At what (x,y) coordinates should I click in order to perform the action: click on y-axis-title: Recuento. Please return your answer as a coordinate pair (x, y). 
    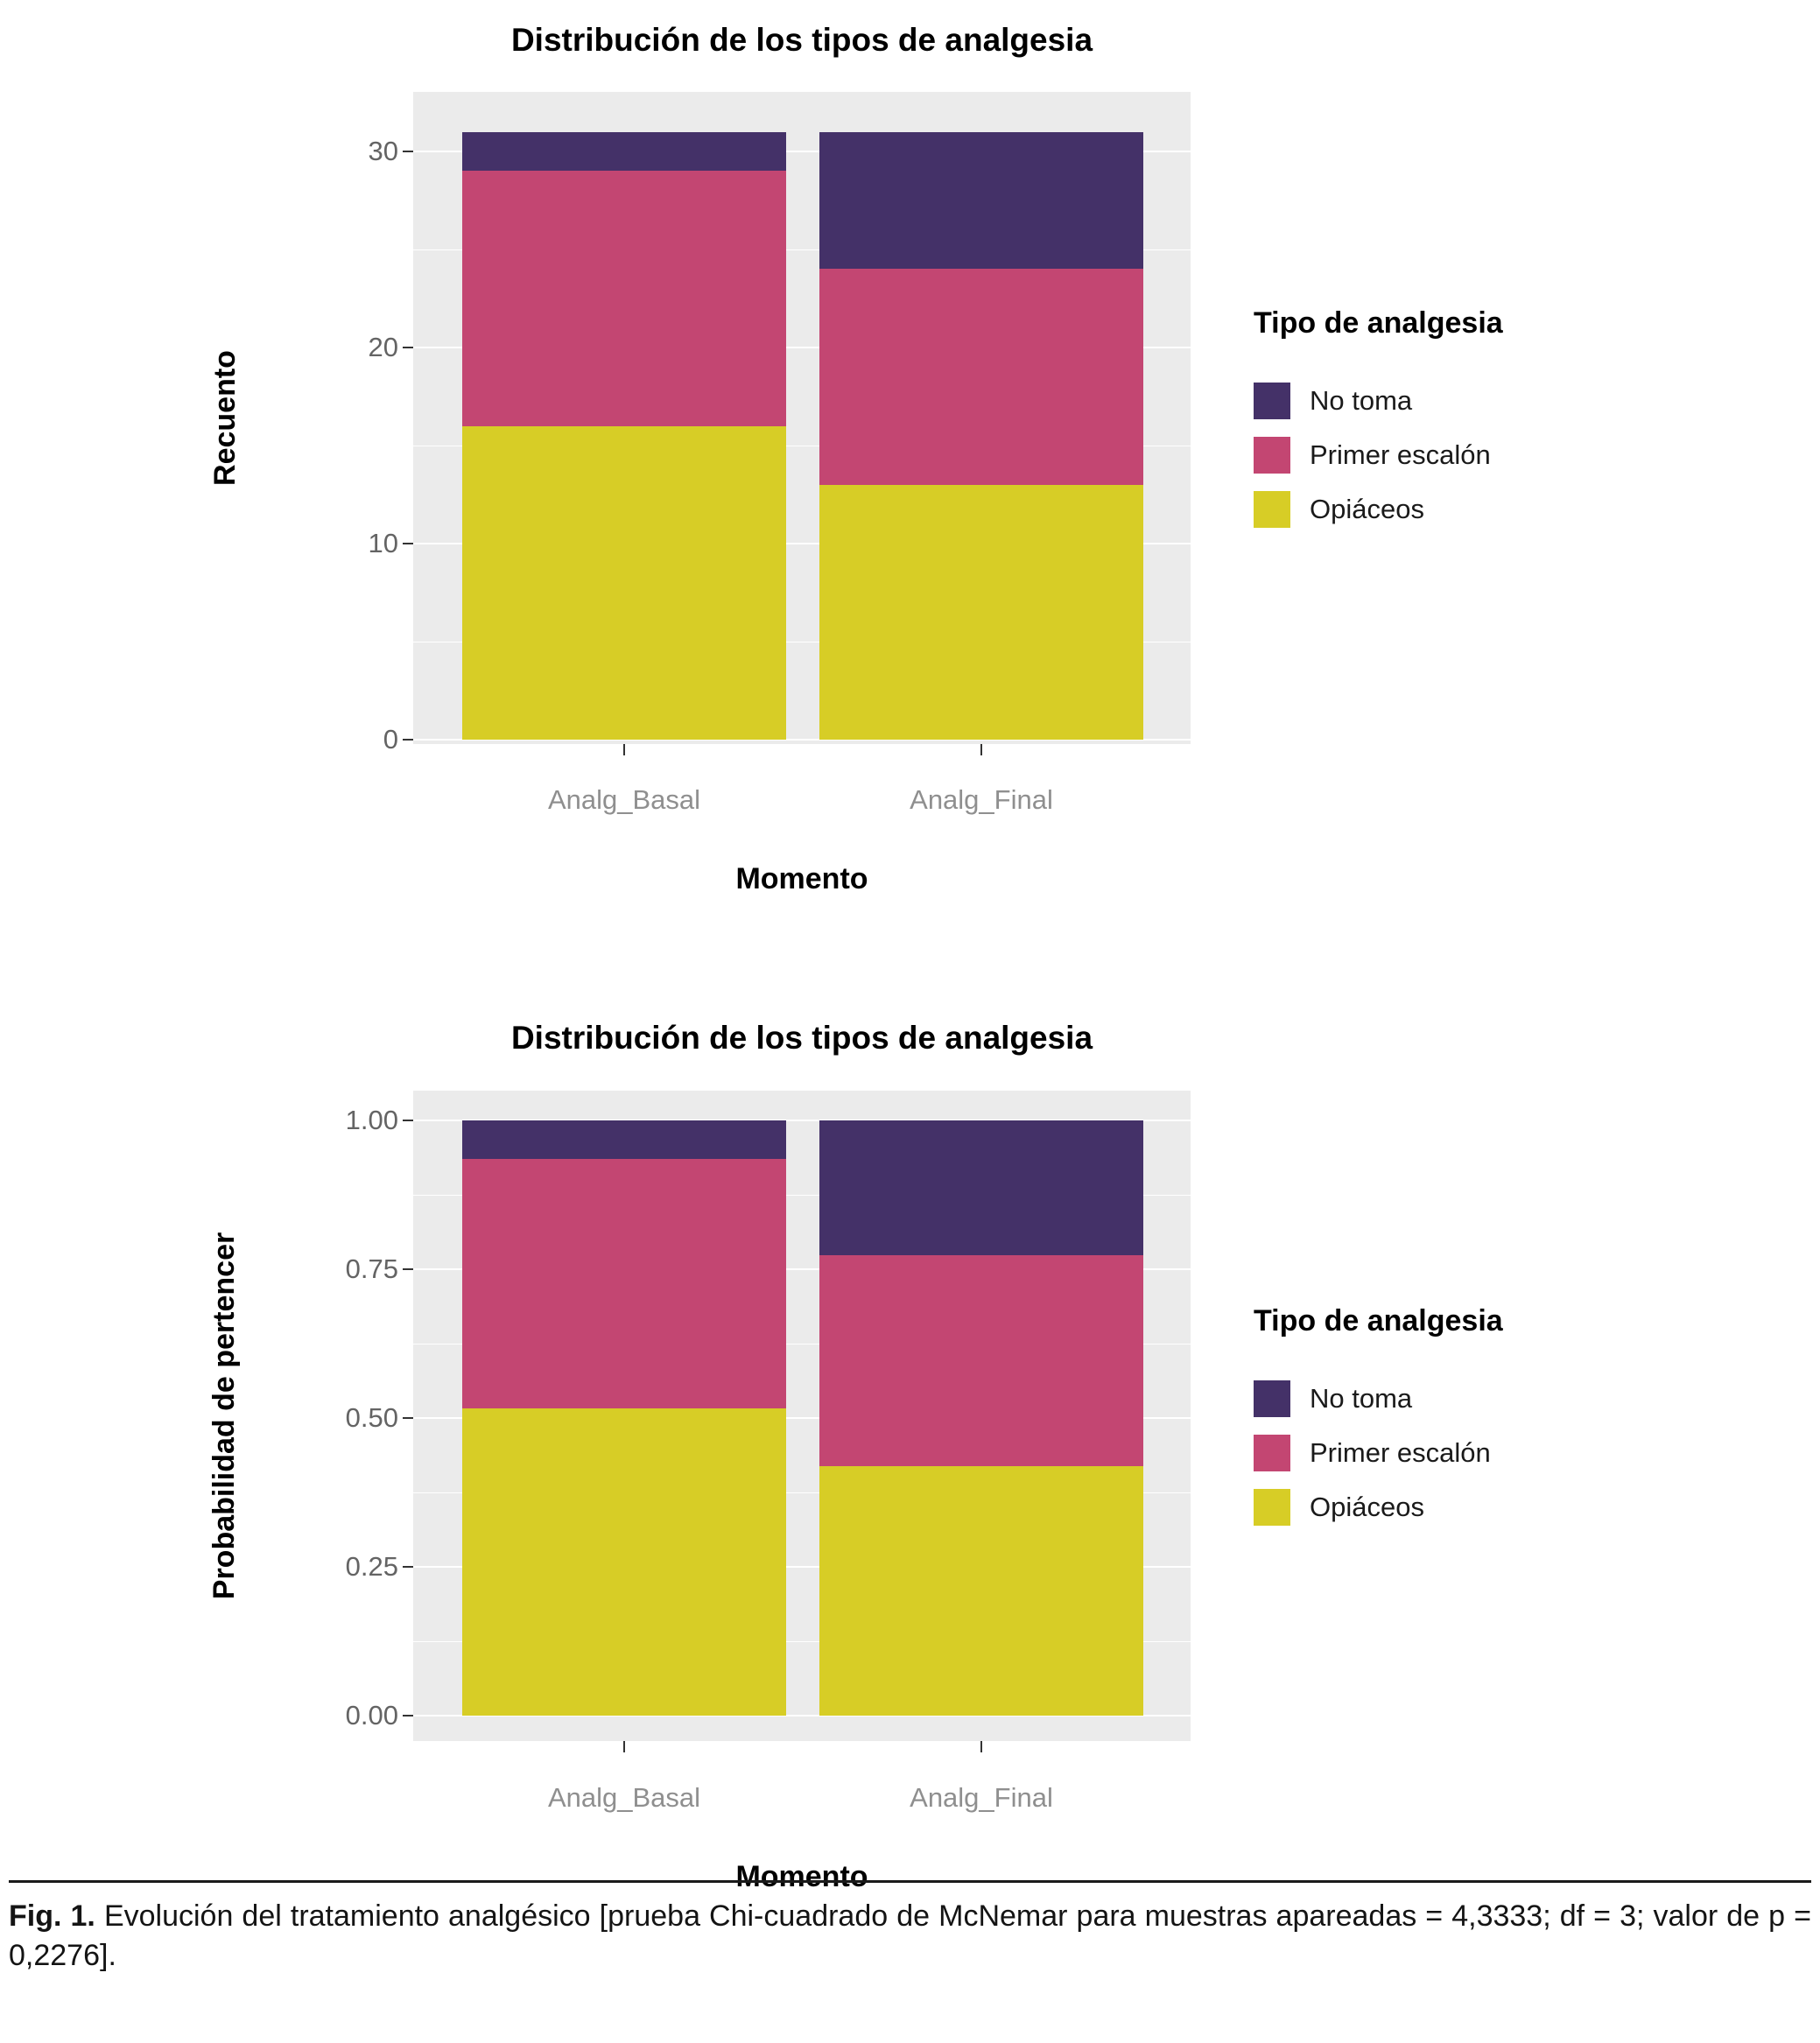
    Looking at the image, I should click on (224, 418).